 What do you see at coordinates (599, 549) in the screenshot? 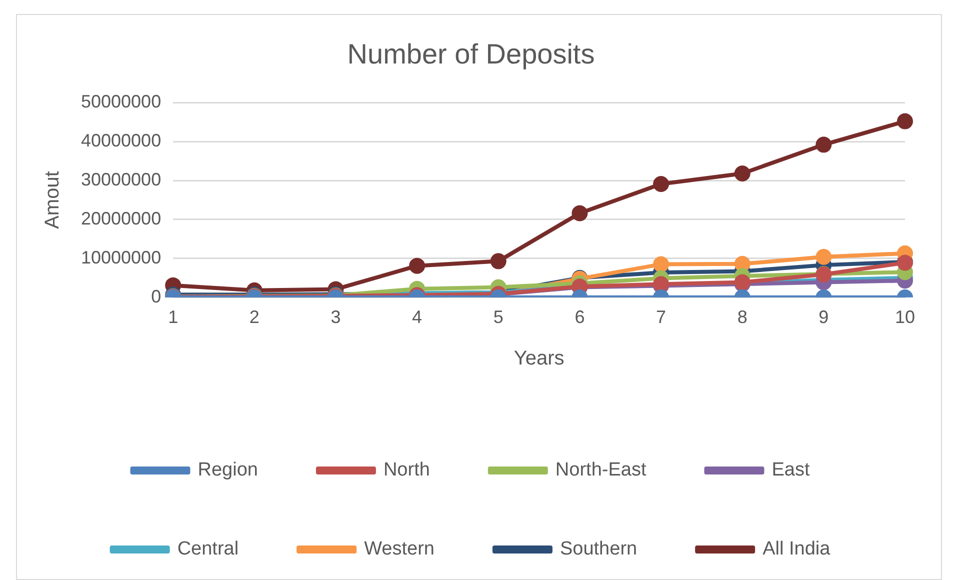
I see `legend-label: Southern` at bounding box center [599, 549].